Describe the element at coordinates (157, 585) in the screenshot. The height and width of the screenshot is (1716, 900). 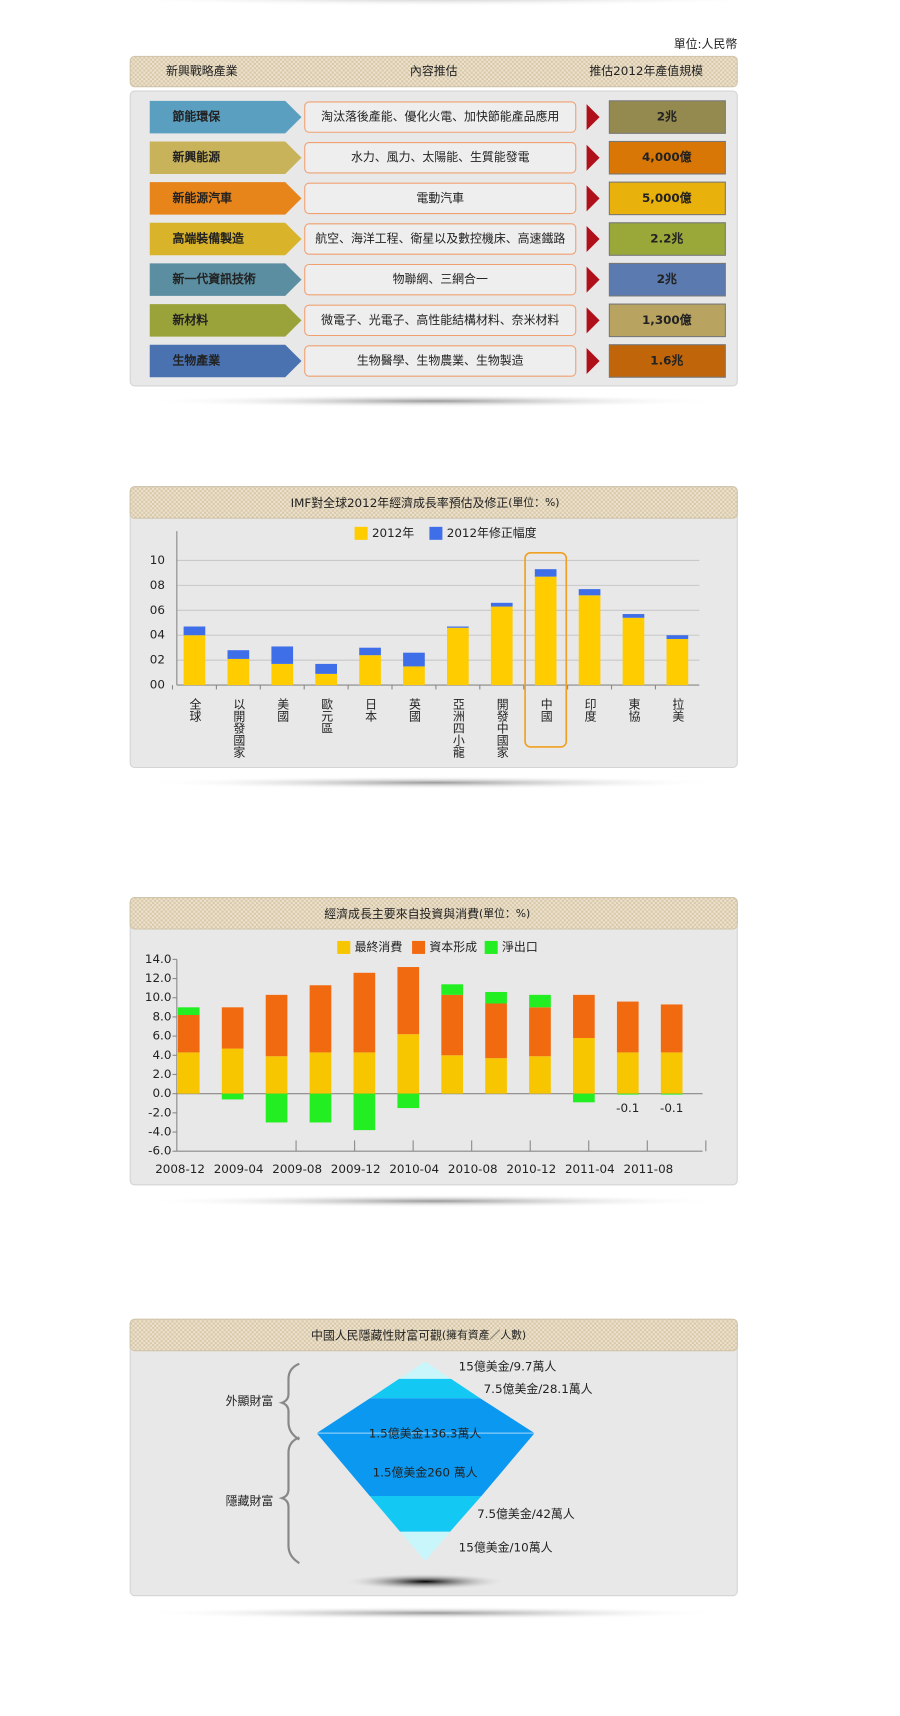
I see `y-tick-label: 08` at that location.